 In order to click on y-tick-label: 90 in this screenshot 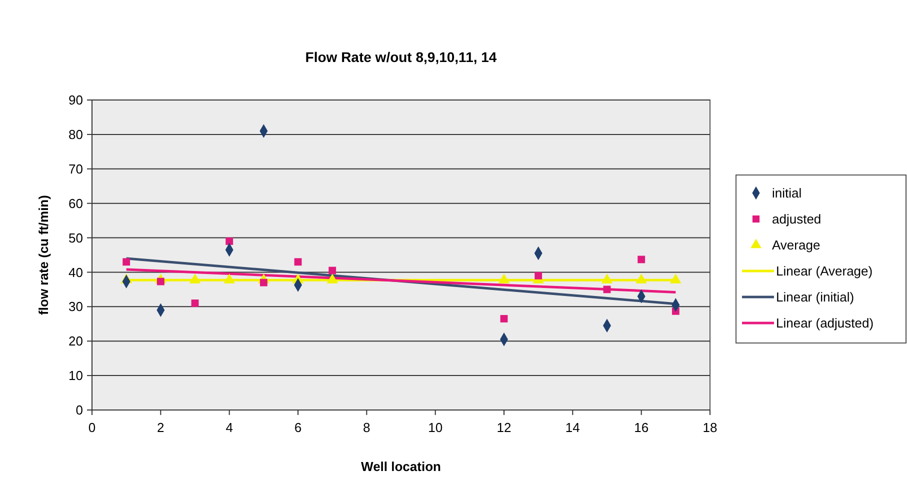, I will do `click(75, 100)`.